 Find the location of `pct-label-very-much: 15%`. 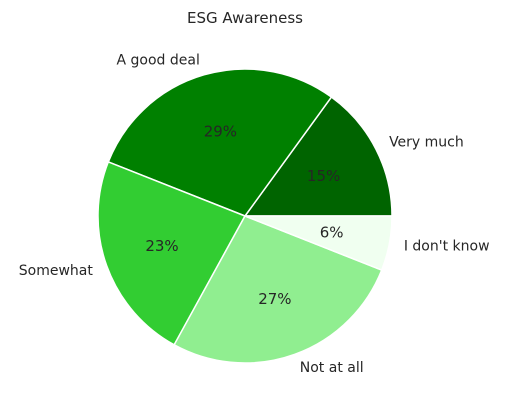

pct-label-very-much: 15% is located at coordinates (323, 176).